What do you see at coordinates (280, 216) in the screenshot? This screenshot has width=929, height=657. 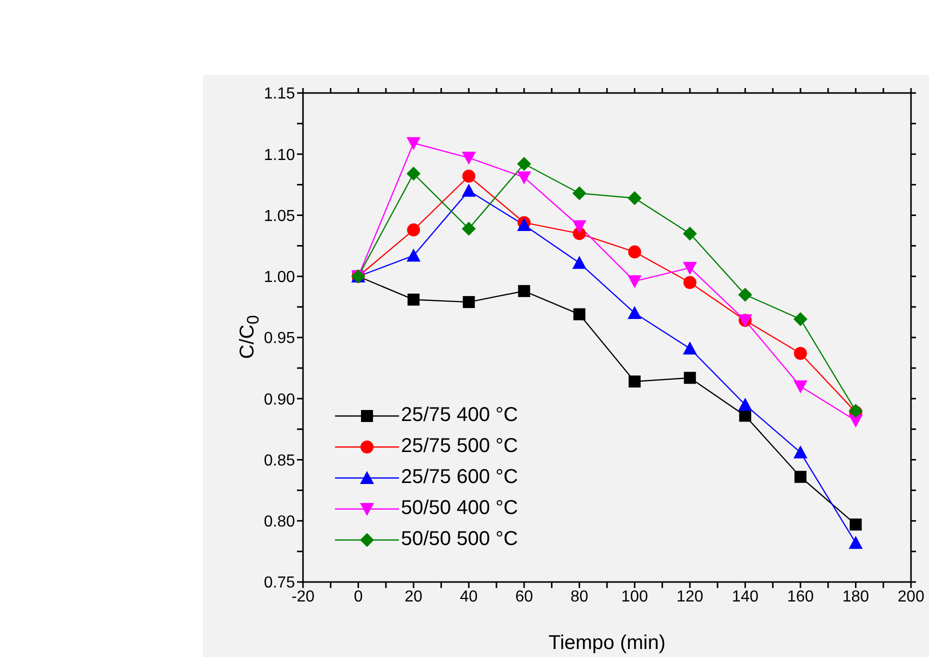 I see `y-tick-label: 1.05` at bounding box center [280, 216].